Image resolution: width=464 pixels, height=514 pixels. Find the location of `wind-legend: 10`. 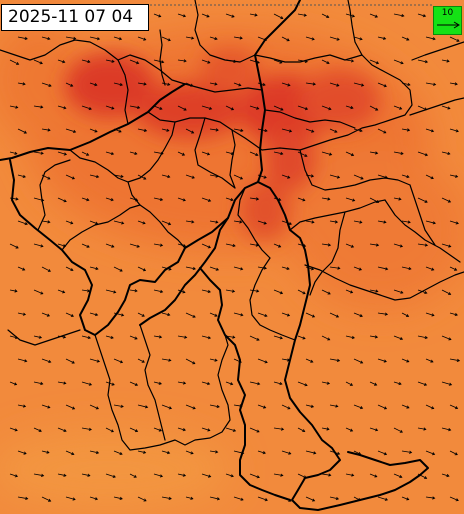

wind-legend: 10 is located at coordinates (447, 20).